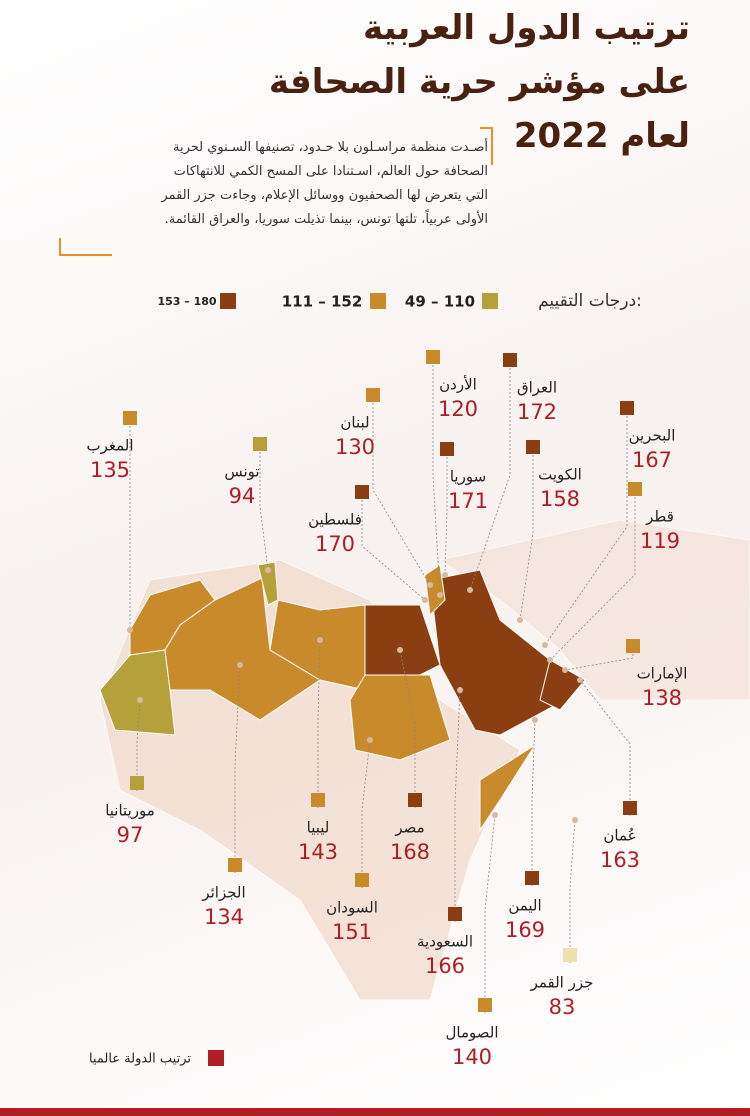 This screenshot has width=750, height=1116. What do you see at coordinates (241, 472) in the screenshot?
I see `country-name: تونس` at bounding box center [241, 472].